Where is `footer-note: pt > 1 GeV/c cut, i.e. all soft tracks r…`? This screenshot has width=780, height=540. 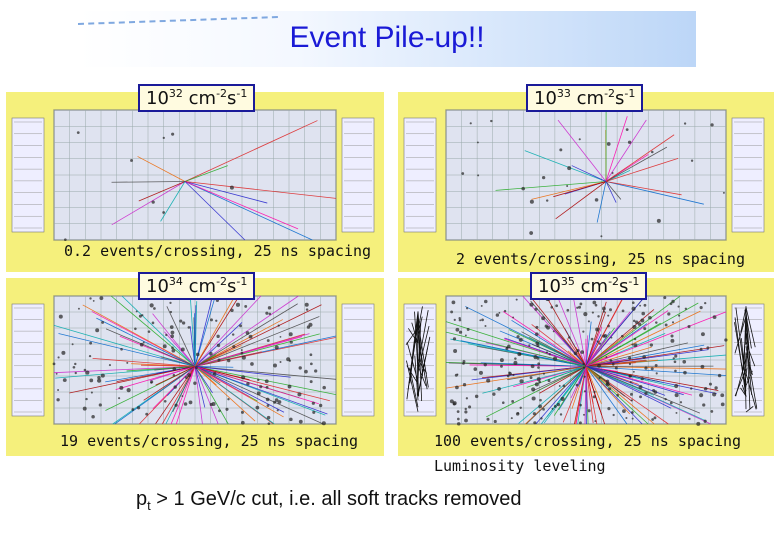 footer-note: pt > 1 GeV/c cut, i.e. all soft tracks r… is located at coordinates (328, 500).